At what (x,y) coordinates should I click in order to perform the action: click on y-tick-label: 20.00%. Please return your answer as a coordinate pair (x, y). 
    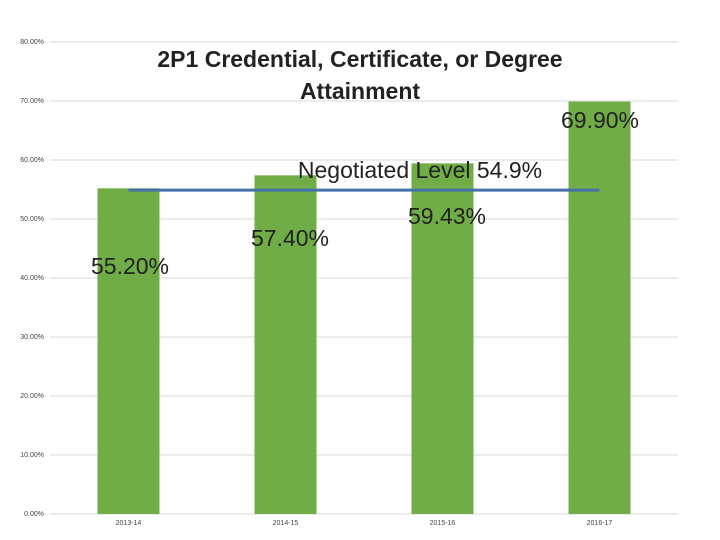
    Looking at the image, I should click on (32, 396).